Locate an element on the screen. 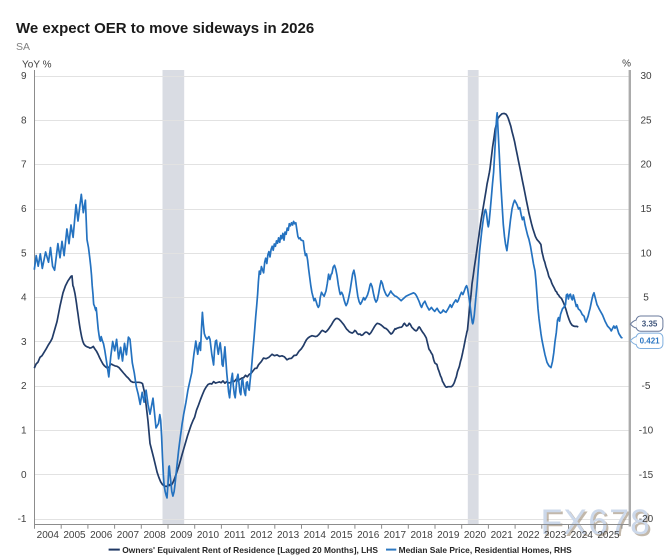  svg-text: 20 is located at coordinates (646, 165).